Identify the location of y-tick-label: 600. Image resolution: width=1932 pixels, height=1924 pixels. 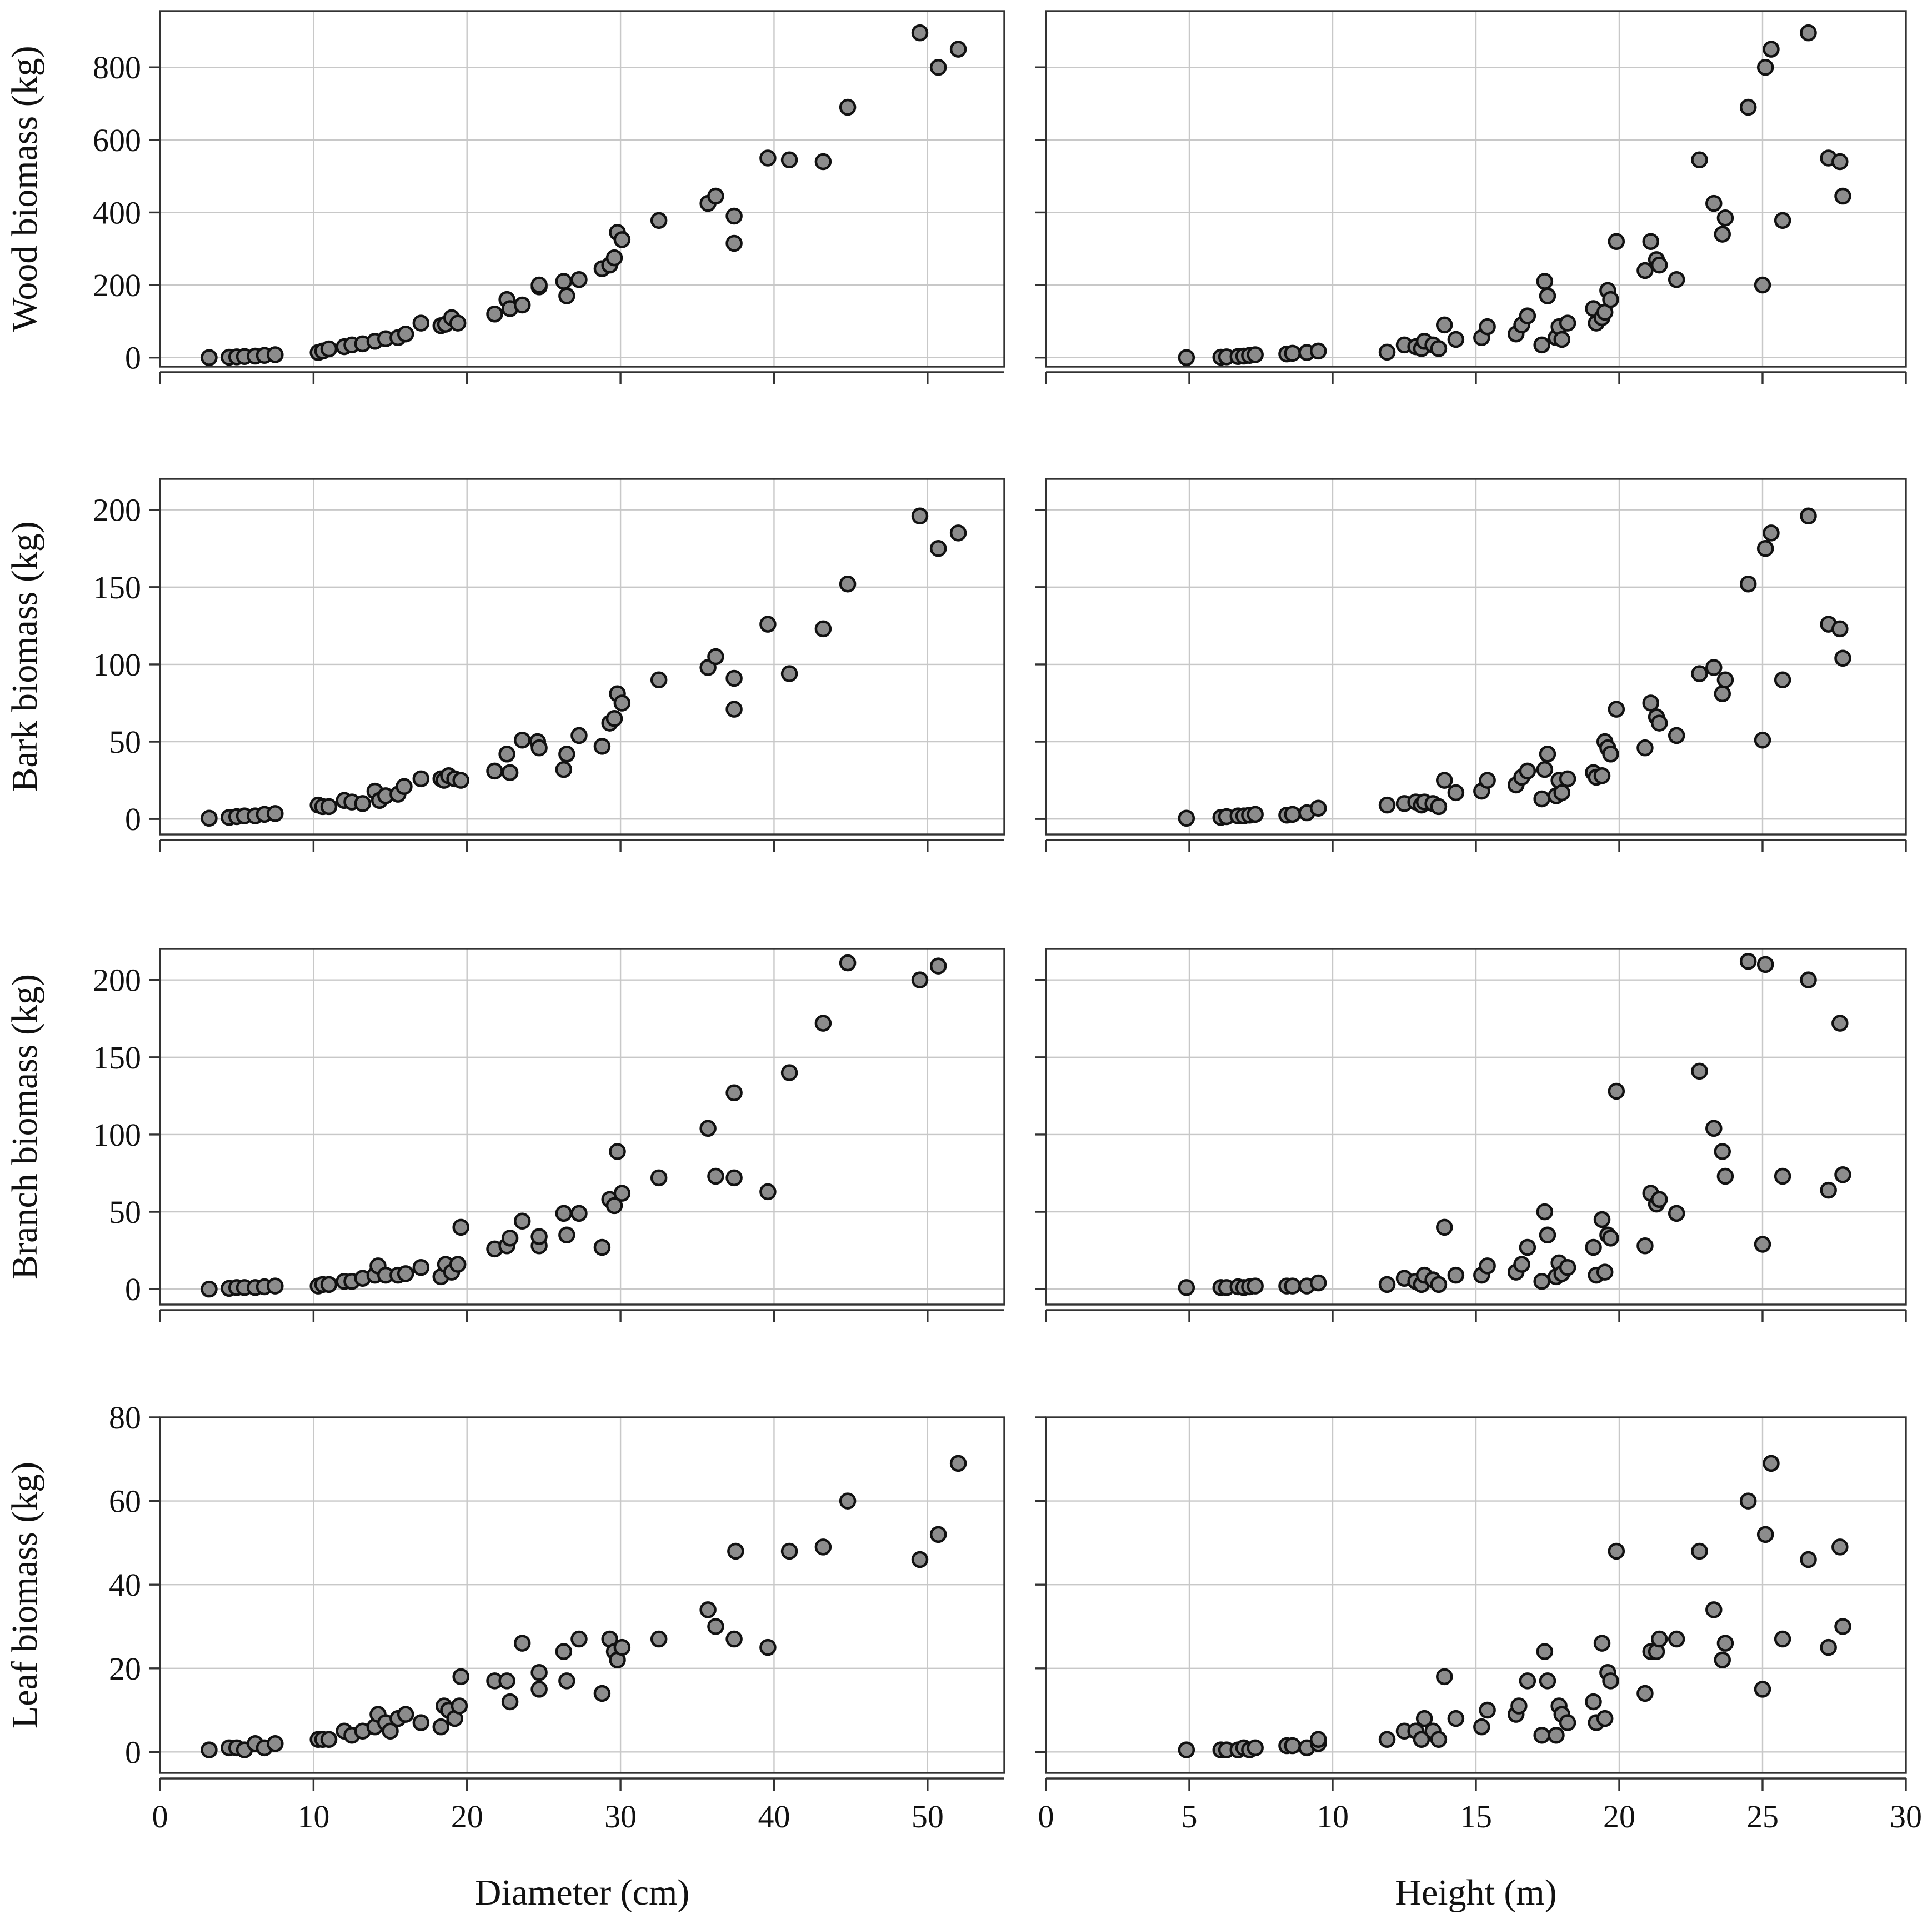
(117, 140).